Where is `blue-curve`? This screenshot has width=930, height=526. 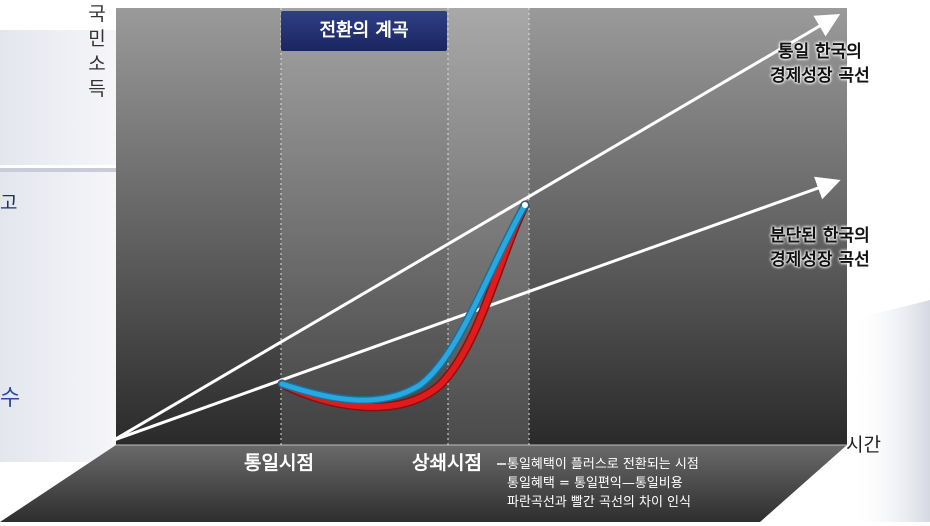 blue-curve is located at coordinates (403, 302).